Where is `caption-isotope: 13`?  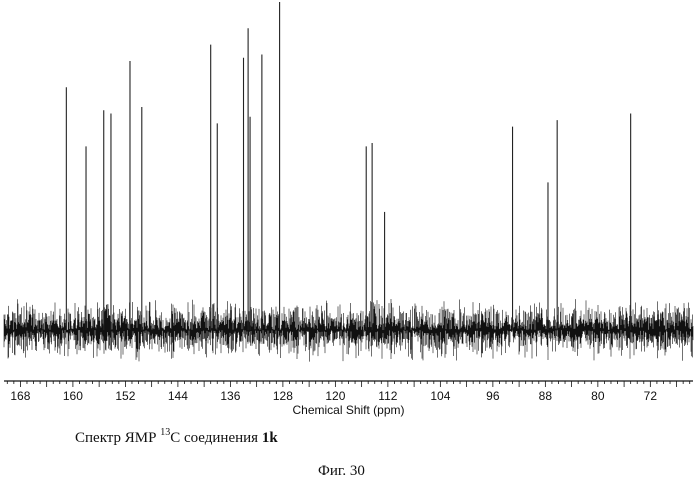
caption-isotope: 13 is located at coordinates (165, 432).